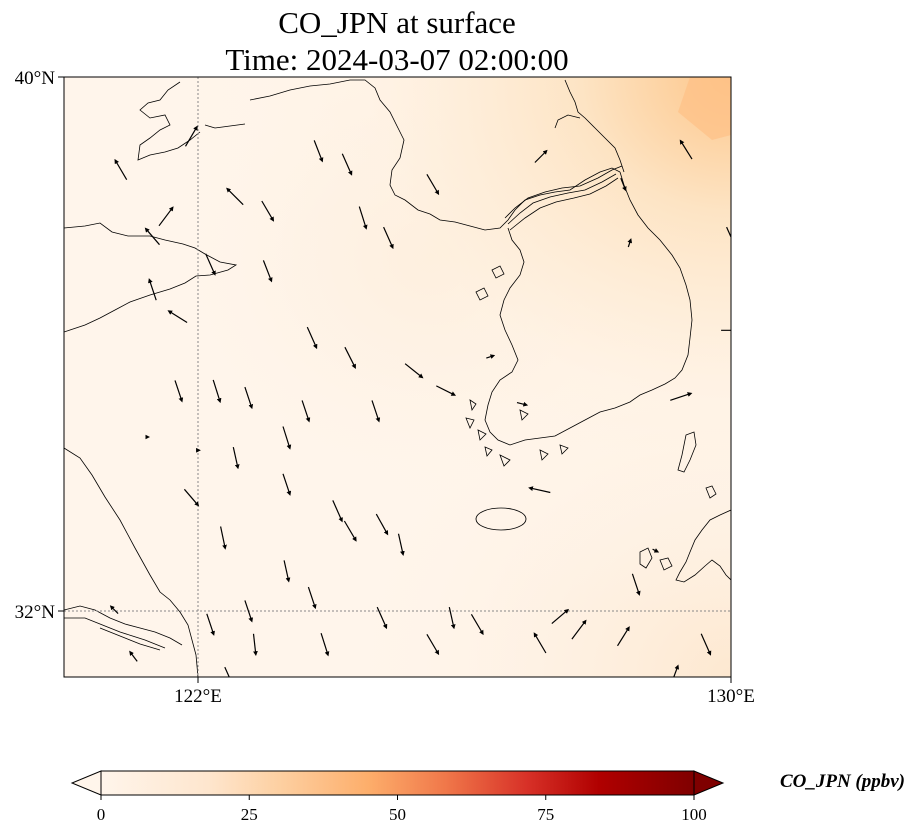 The height and width of the screenshot is (836, 915). Describe the element at coordinates (397, 783) in the screenshot. I see `colorbar-gradient` at that location.